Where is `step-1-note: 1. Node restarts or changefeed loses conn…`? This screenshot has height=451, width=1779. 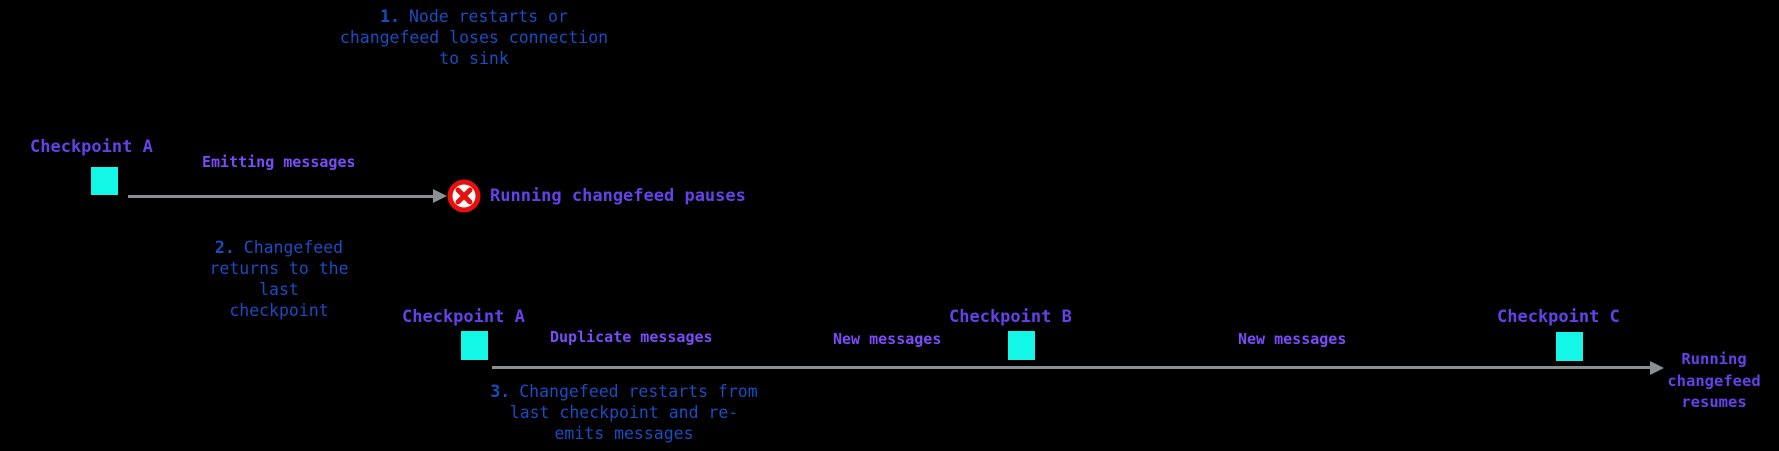 step-1-note: 1. Node restarts or changefeed loses conn… is located at coordinates (474, 37).